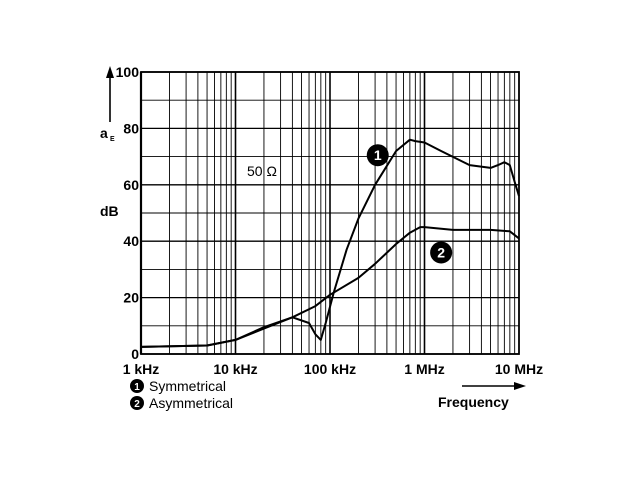 Image resolution: width=640 pixels, height=480 pixels. What do you see at coordinates (424, 369) in the screenshot?
I see `x-tick-label: 1 MHz` at bounding box center [424, 369].